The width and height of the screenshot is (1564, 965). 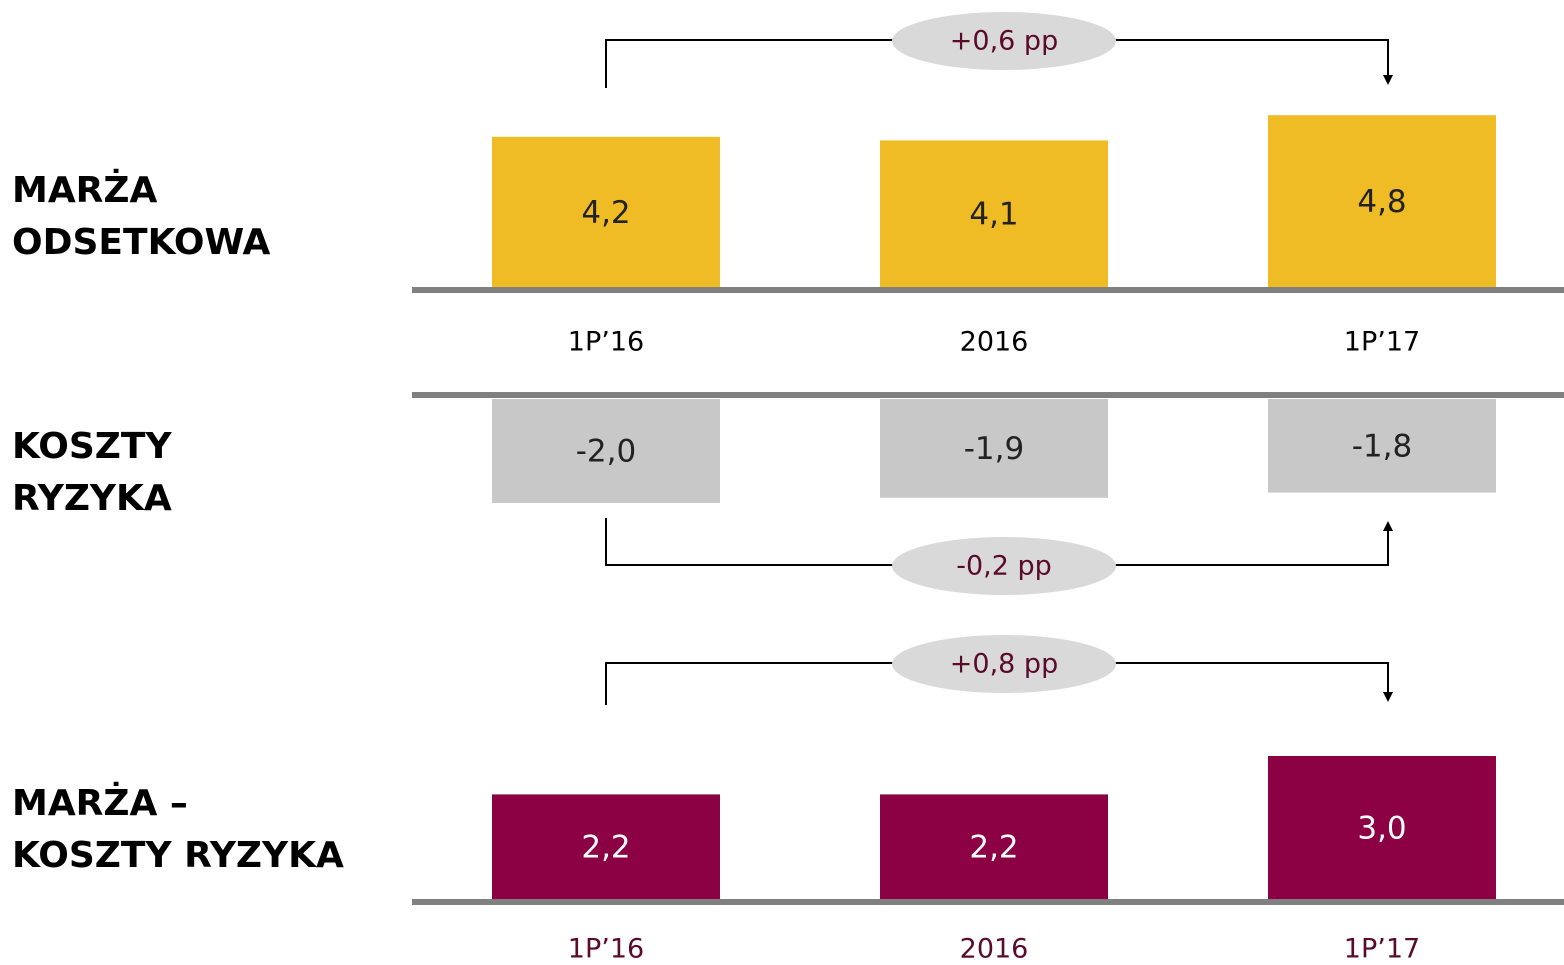 I want to click on annotation: +0,8 pp, so click(x=1004, y=664).